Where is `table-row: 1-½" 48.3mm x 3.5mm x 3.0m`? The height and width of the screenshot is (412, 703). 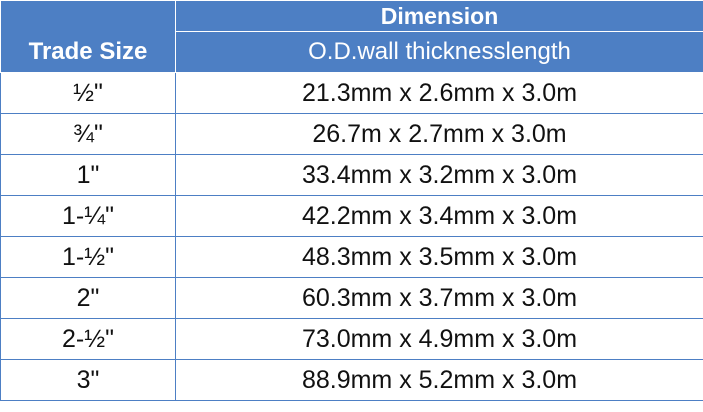
table-row: 1-½" 48.3mm x 3.5mm x 3.0m is located at coordinates (351, 257).